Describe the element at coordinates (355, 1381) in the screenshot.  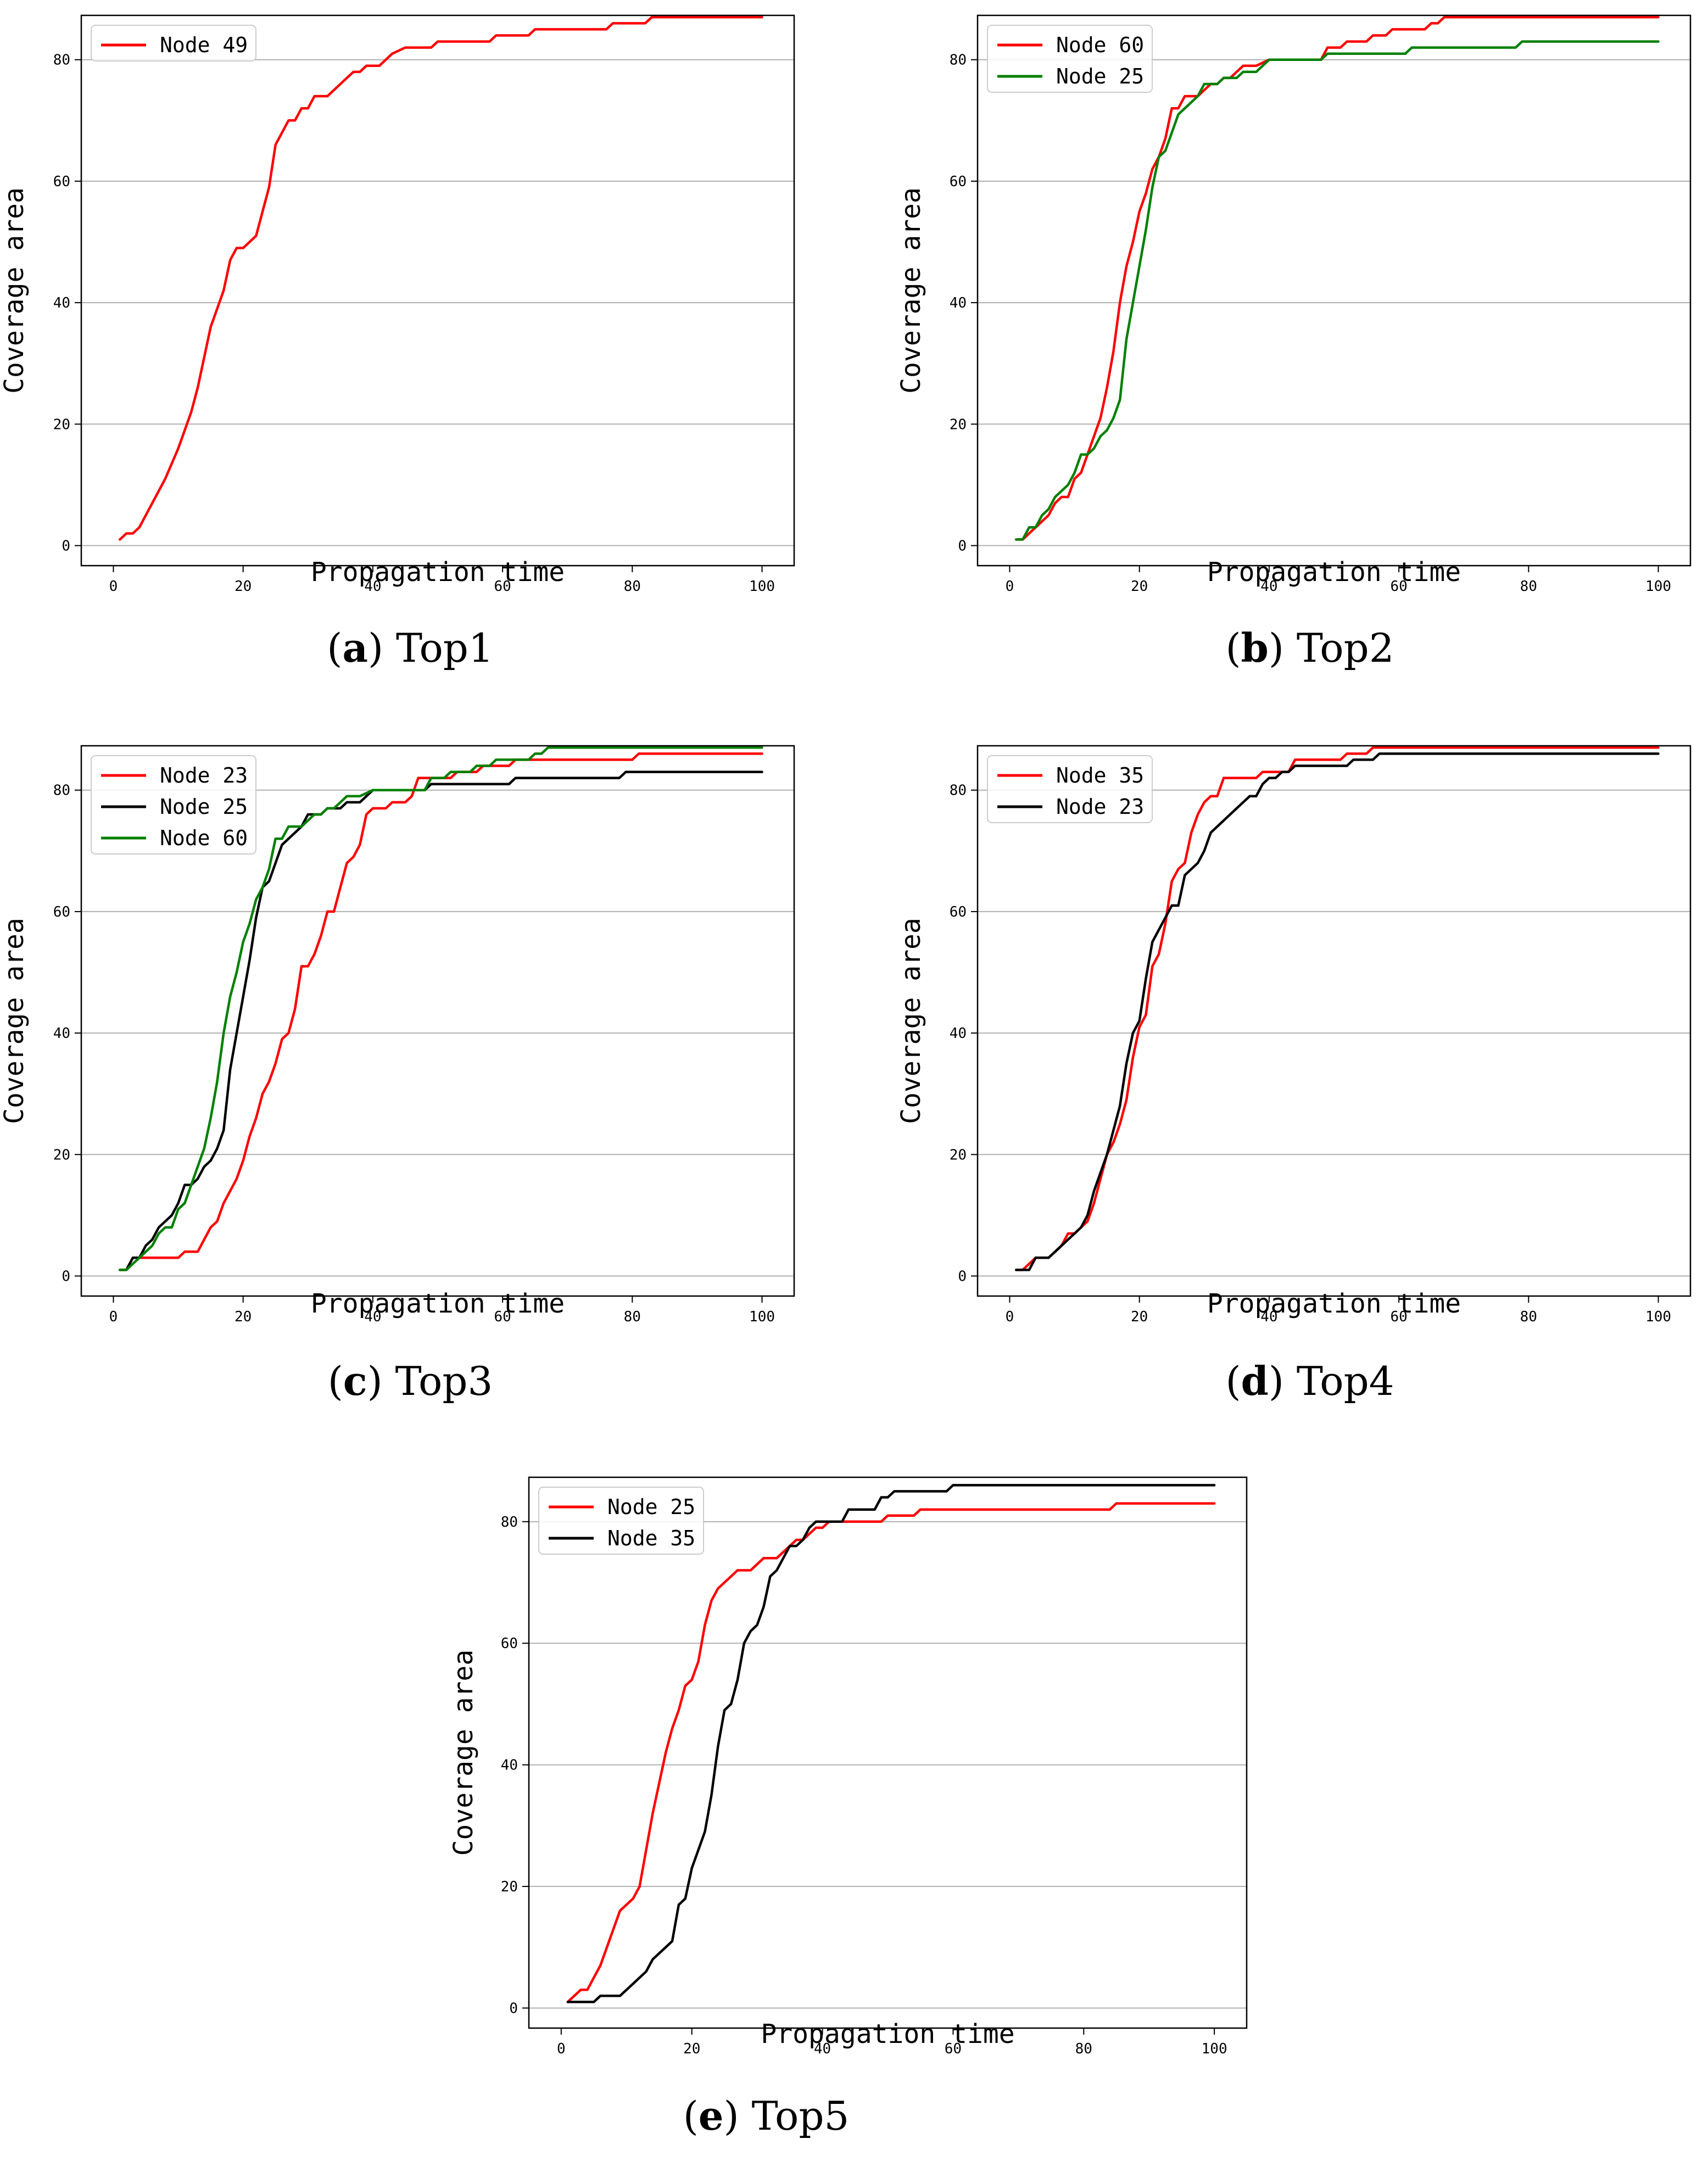
I see `caption-letter: c` at that location.